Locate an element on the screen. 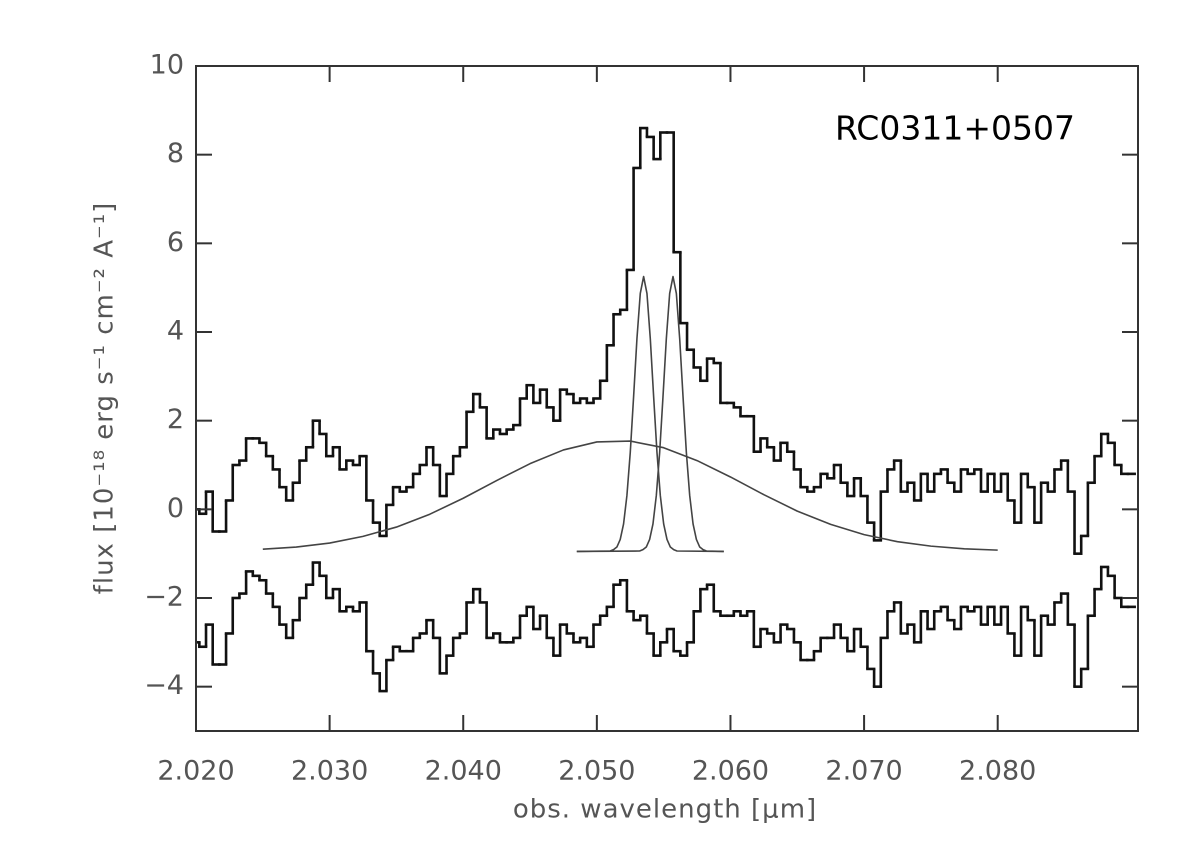  x-tick-label: 2.030 is located at coordinates (329, 771).